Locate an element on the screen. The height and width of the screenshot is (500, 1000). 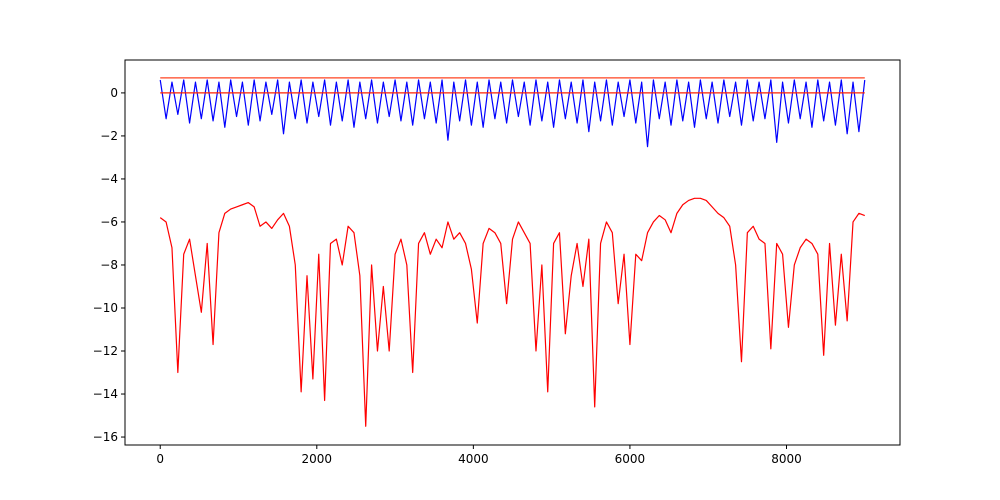
x-tick-label: 6000 is located at coordinates (630, 459).